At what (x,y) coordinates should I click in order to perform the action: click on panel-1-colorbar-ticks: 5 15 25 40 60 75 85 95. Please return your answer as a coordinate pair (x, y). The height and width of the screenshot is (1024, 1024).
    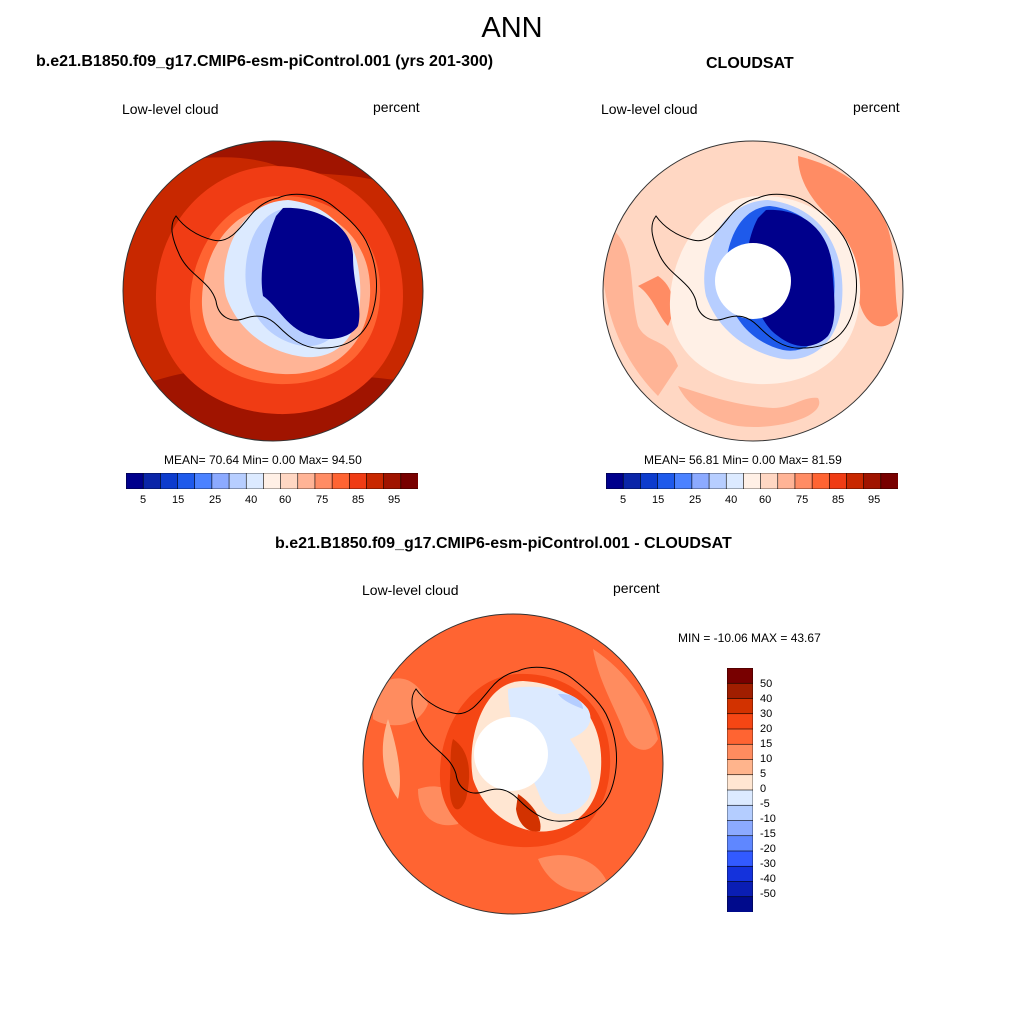
    Looking at the image, I should click on (272, 501).